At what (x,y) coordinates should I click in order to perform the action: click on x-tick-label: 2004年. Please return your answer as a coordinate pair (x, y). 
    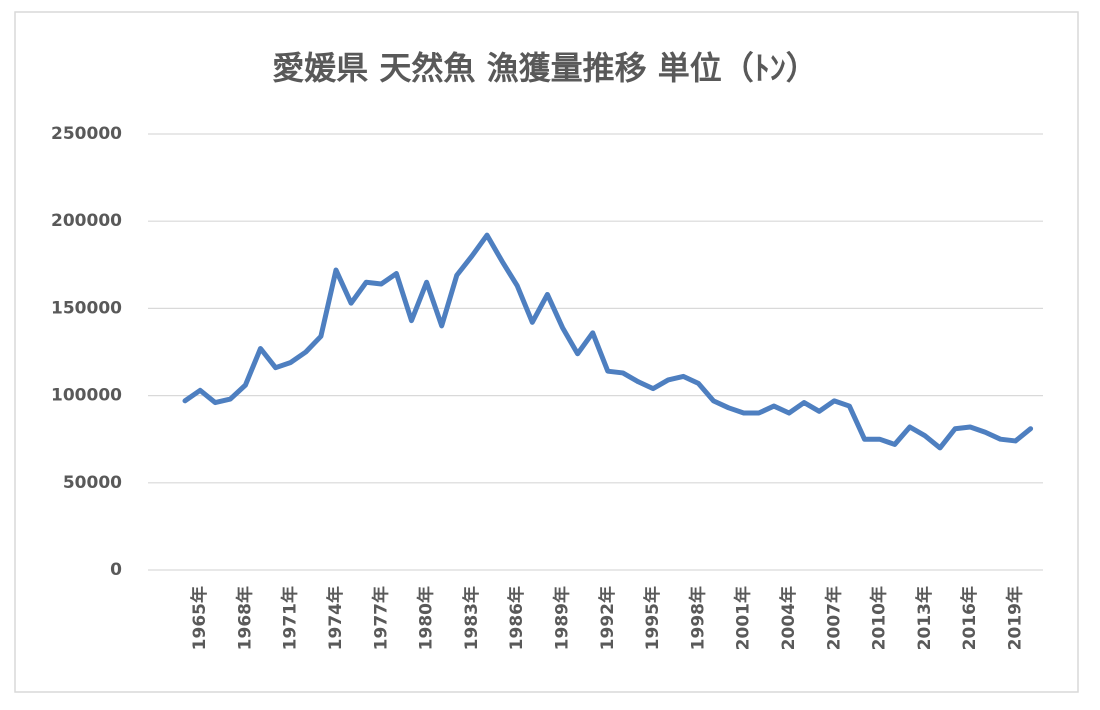
    Looking at the image, I should click on (788, 618).